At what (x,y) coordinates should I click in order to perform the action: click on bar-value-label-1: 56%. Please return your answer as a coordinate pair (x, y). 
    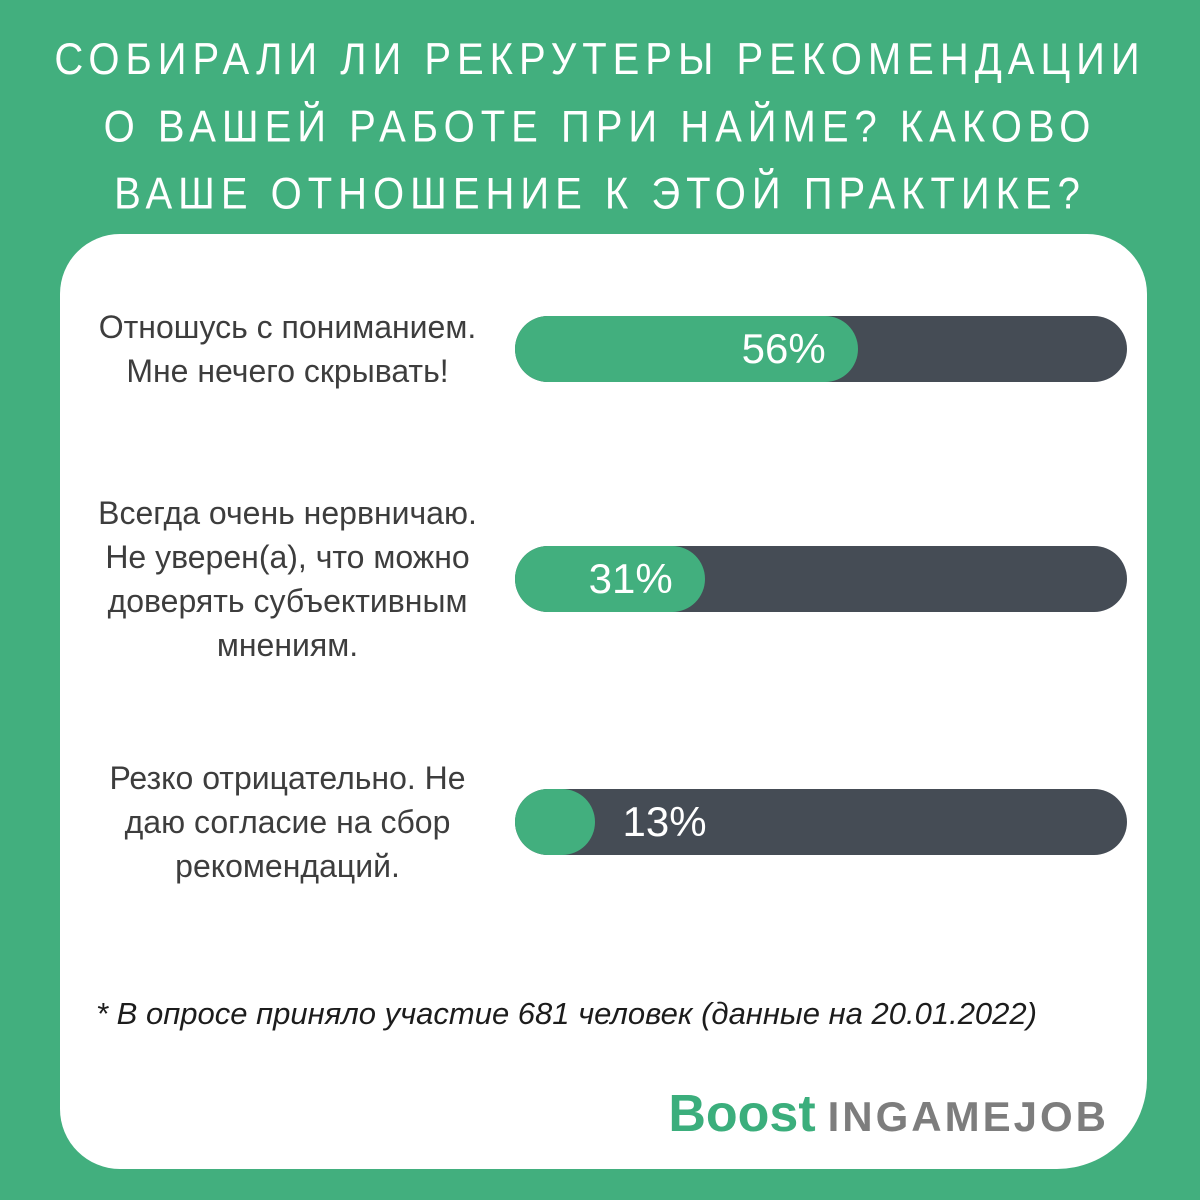
    Looking at the image, I should click on (783, 348).